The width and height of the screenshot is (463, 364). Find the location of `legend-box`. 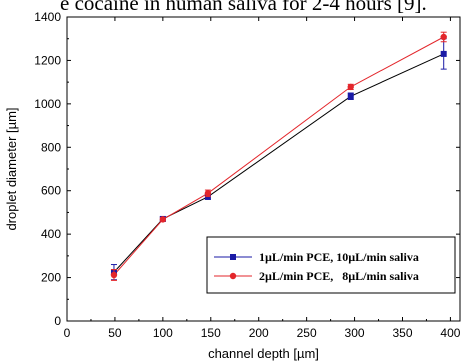

legend-box is located at coordinates (331, 265).